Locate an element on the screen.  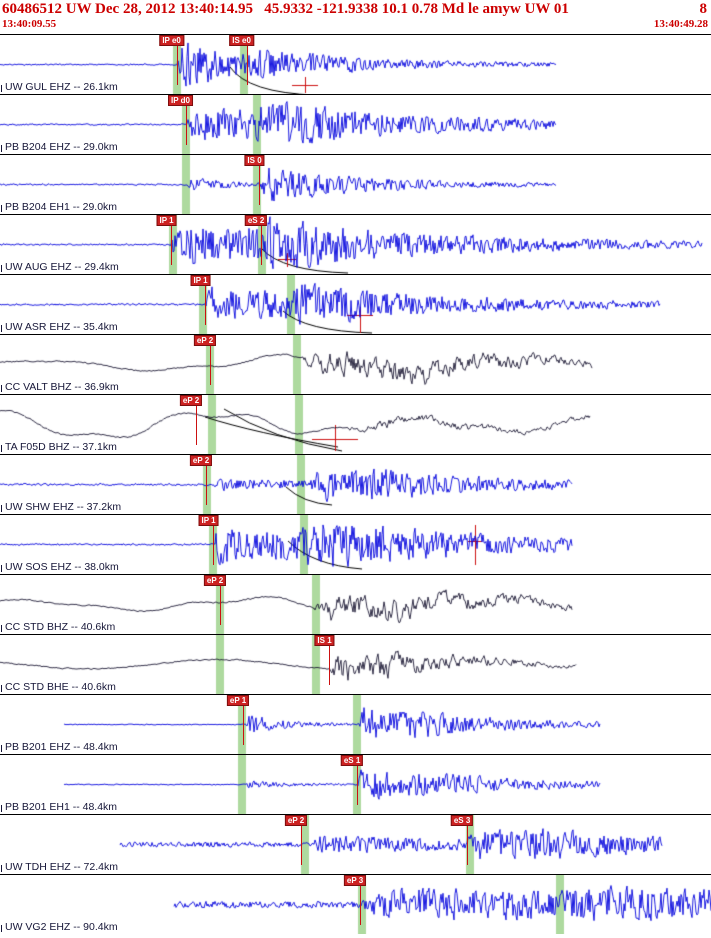
phase-pick-label: IS 1 is located at coordinates (324, 640).